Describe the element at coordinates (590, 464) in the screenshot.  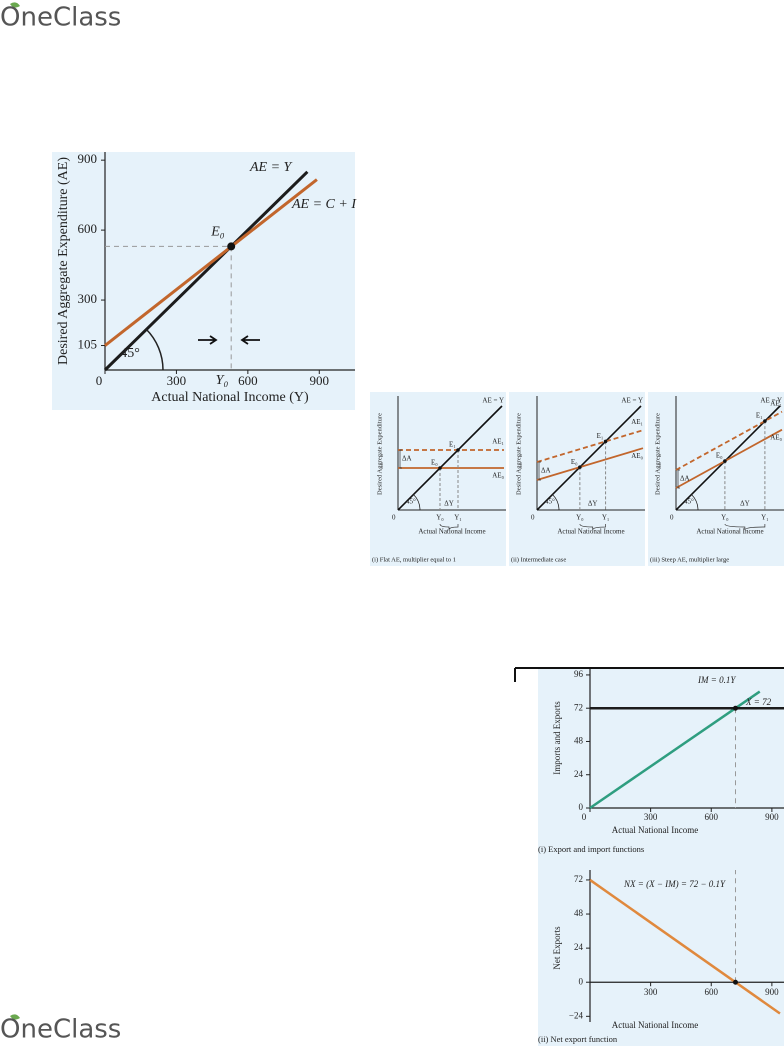
I see `panel-ae0-line` at that location.